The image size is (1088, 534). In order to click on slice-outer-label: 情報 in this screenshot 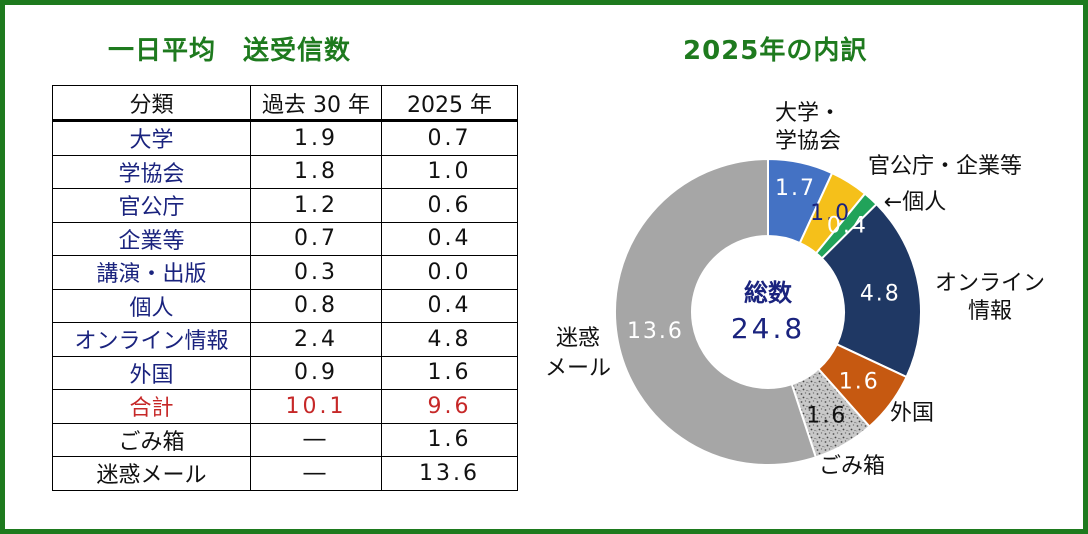, I will do `click(990, 311)`.